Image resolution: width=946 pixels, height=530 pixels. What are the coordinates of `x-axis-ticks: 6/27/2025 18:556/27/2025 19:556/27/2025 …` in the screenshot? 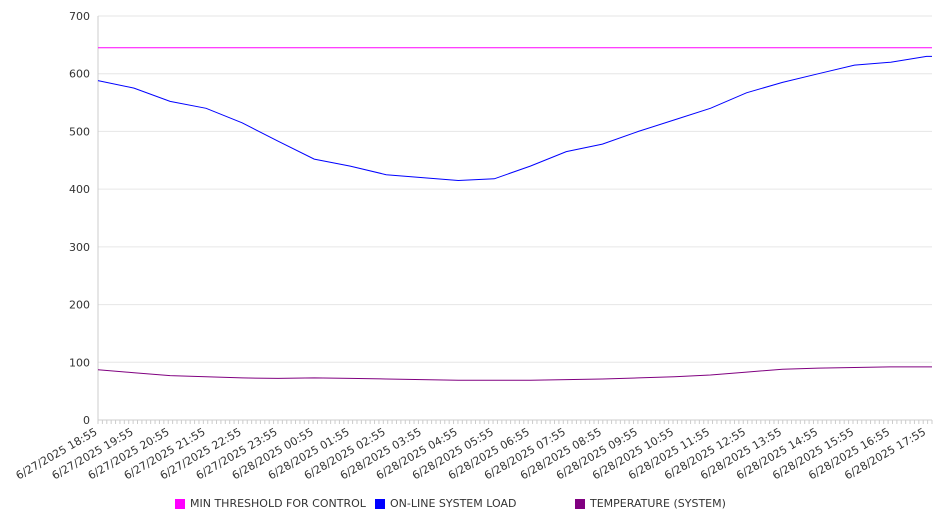 It's located at (471, 453).